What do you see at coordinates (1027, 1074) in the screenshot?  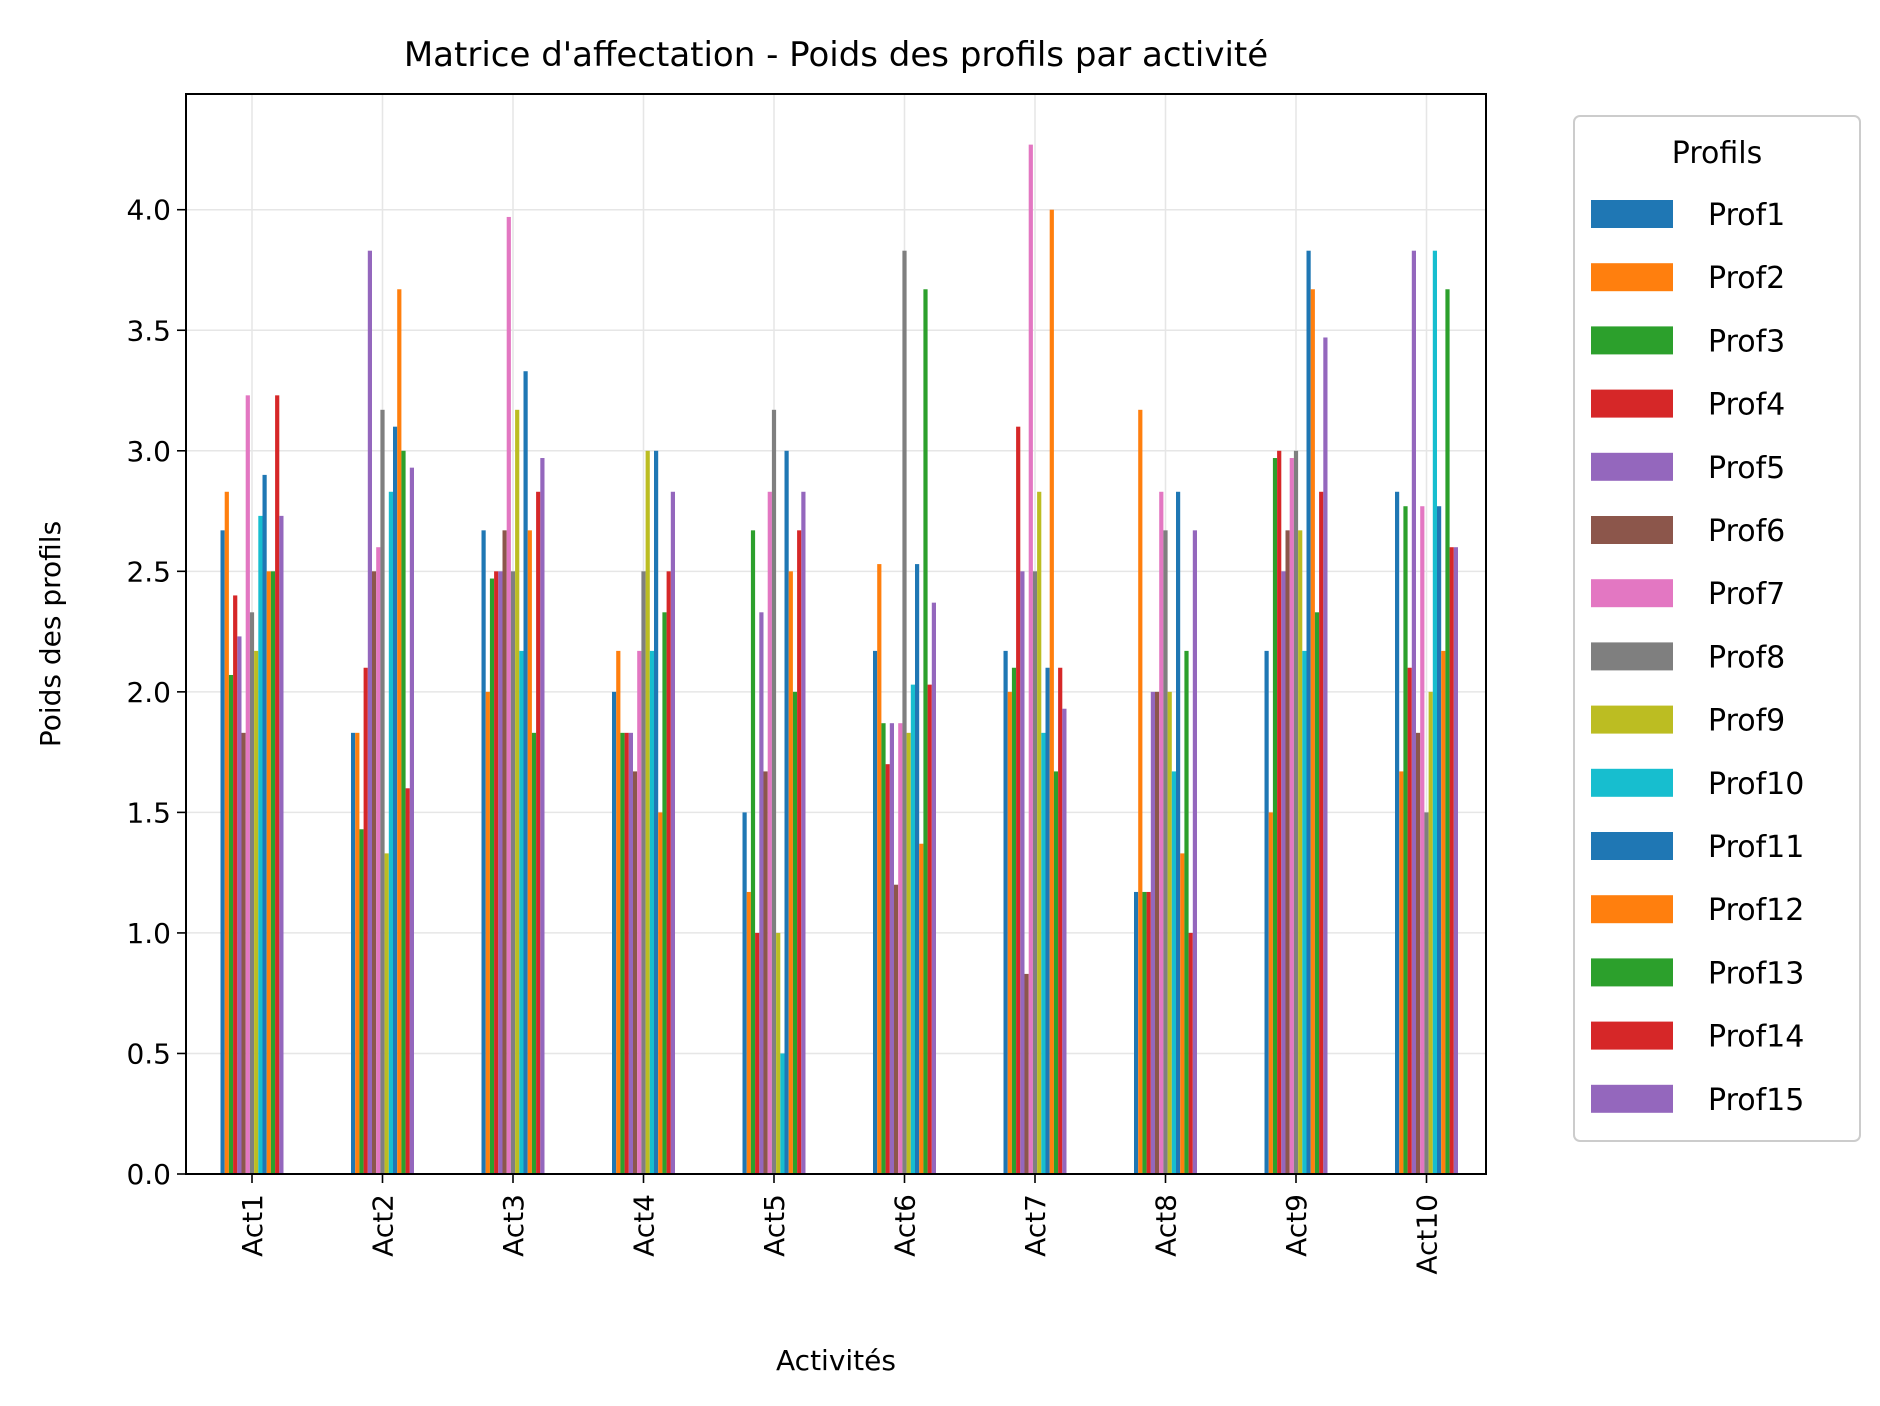 I see `bar-prof6-act7` at bounding box center [1027, 1074].